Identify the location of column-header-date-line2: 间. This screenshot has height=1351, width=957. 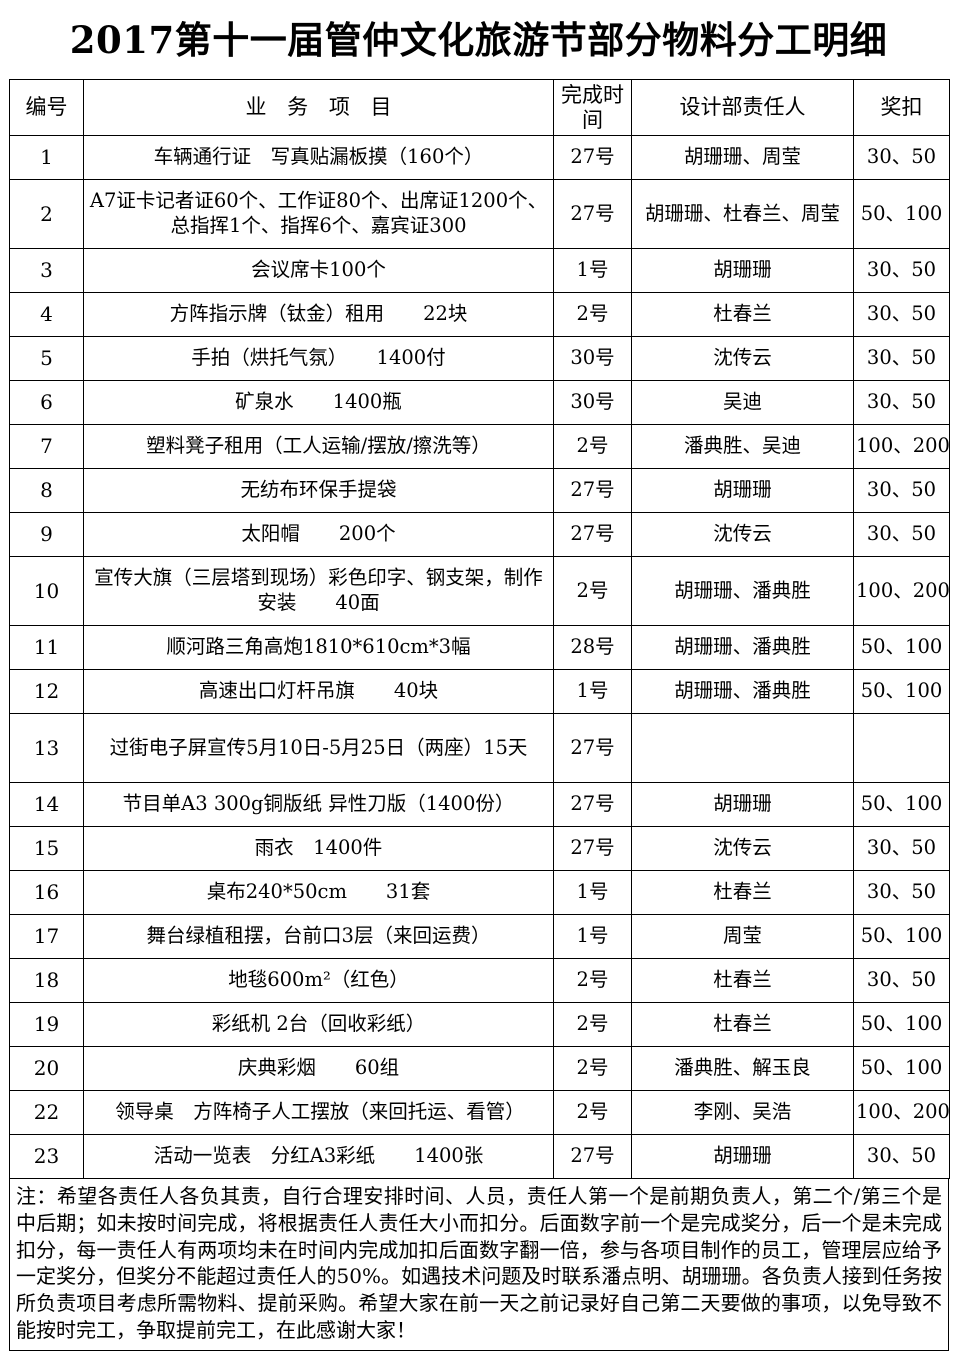
(592, 119).